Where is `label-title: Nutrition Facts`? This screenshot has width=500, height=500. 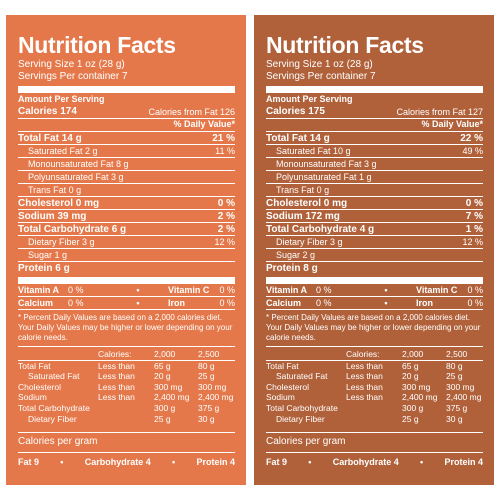 label-title: Nutrition Facts is located at coordinates (345, 45).